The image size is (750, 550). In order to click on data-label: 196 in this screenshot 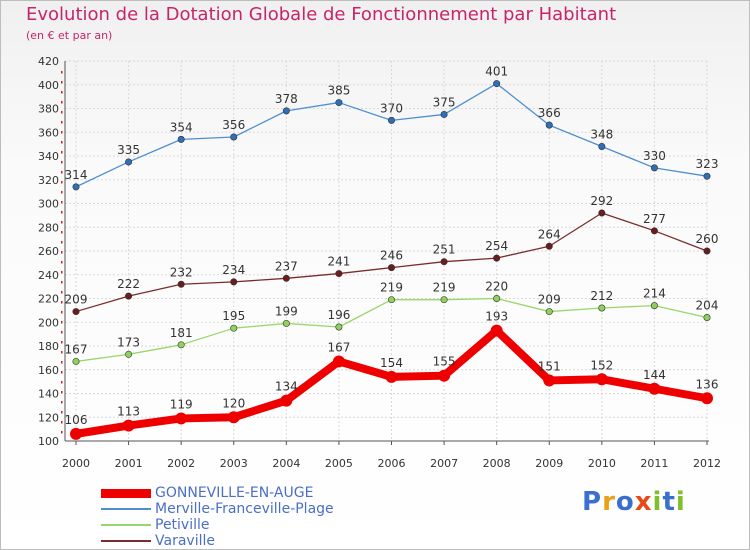, I will do `click(338, 315)`.